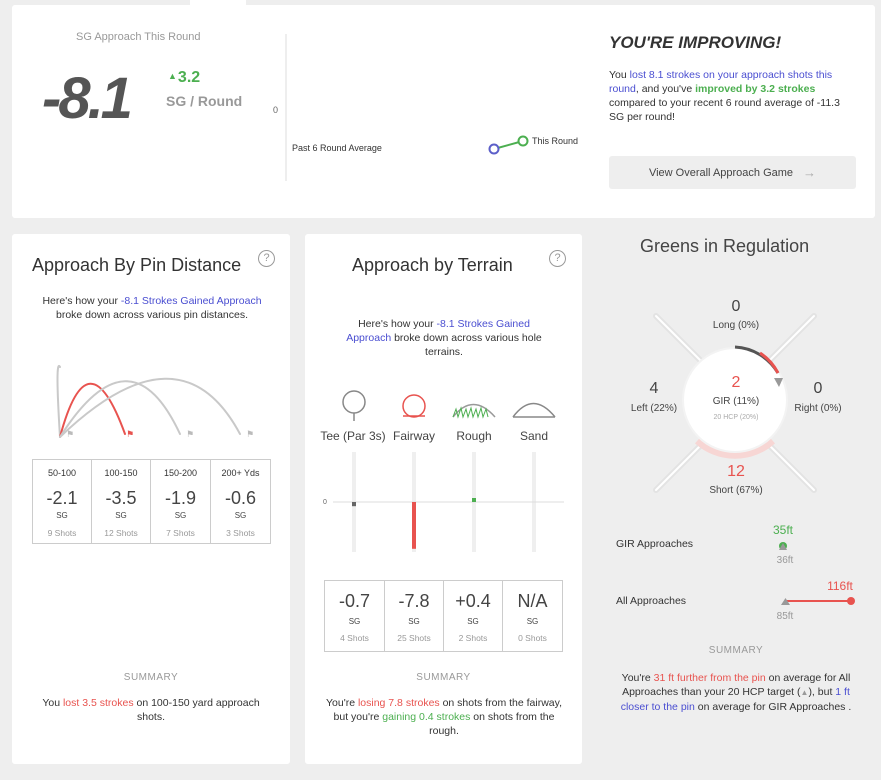 The image size is (881, 780). Describe the element at coordinates (736, 306) in the screenshot. I see `gir-long-value: 0` at that location.